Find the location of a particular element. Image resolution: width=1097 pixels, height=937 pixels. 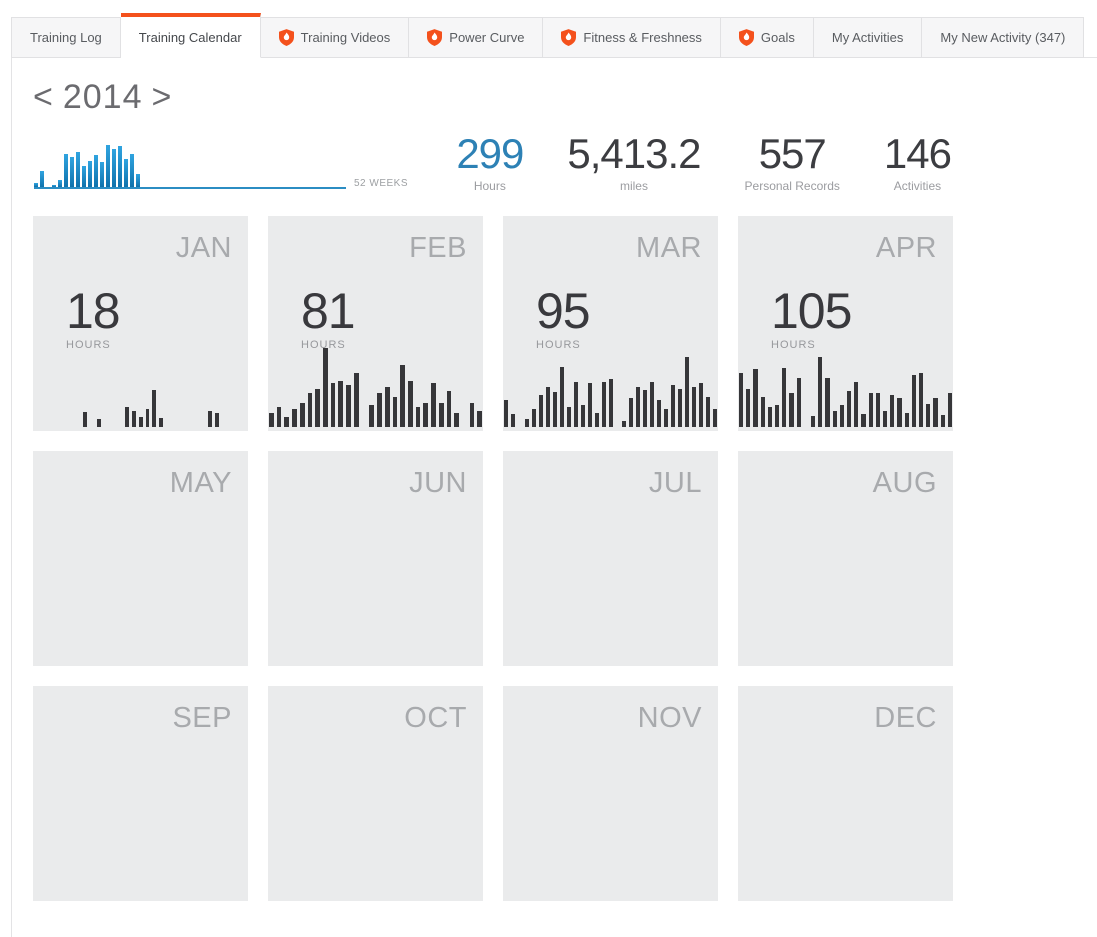

tab-training-calendar: Training Calendar is located at coordinates (190, 35).